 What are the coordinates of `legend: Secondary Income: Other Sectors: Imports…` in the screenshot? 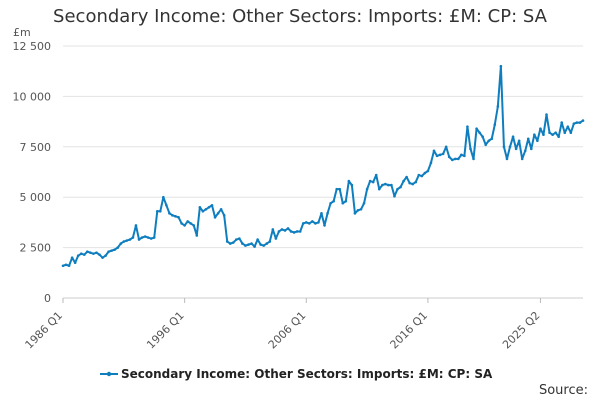 It's located at (296, 374).